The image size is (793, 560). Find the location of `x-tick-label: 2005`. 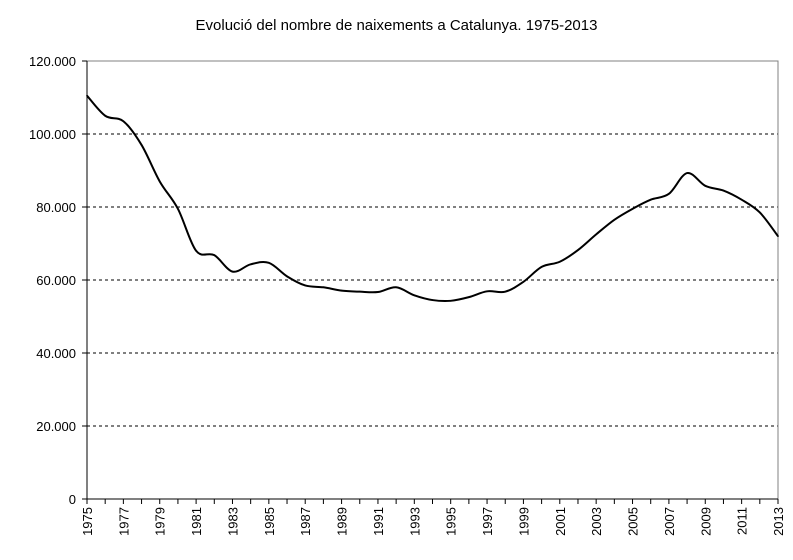

x-tick-label: 2005 is located at coordinates (633, 521).